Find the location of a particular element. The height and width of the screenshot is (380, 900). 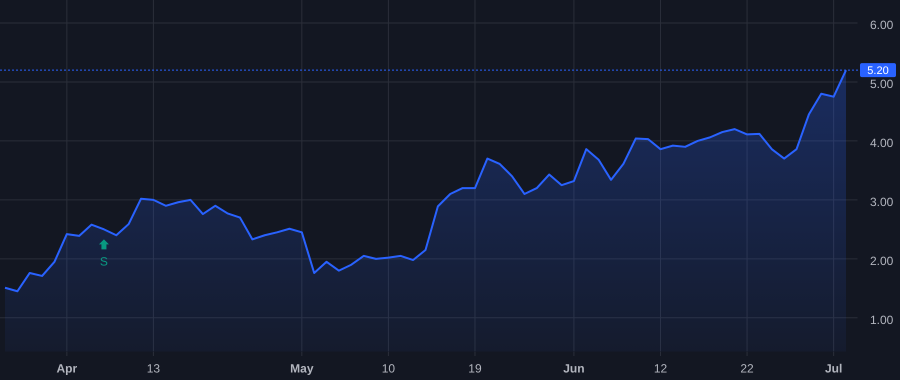

y-tick-label: 3.00 is located at coordinates (882, 201).